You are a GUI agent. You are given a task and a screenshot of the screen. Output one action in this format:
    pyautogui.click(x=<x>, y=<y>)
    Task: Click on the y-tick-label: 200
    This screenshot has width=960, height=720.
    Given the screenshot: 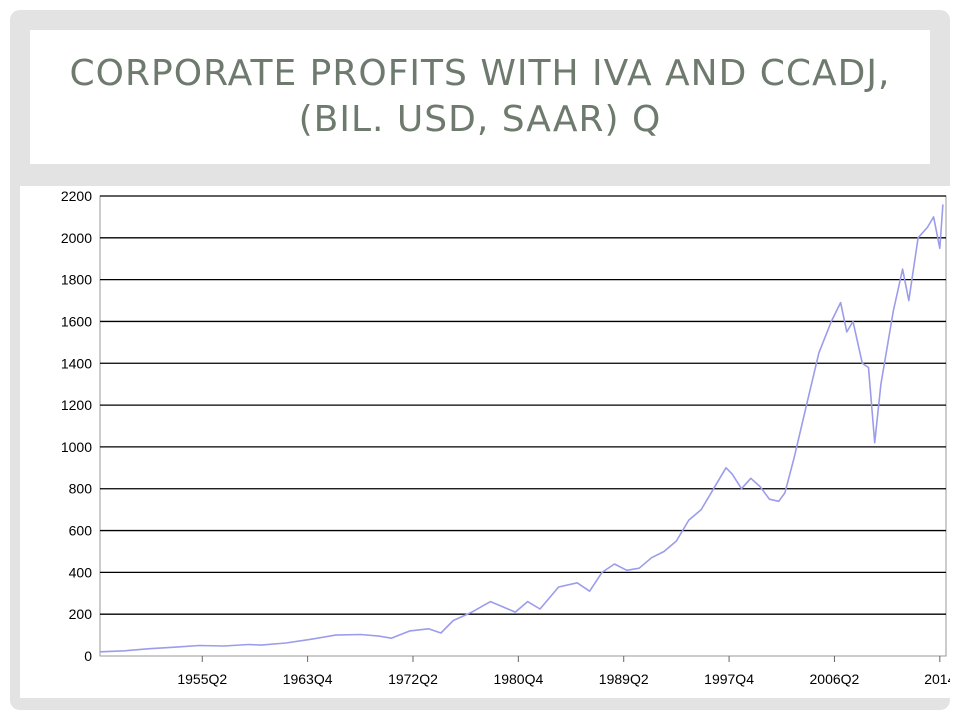 What is the action you would take?
    pyautogui.click(x=81, y=614)
    